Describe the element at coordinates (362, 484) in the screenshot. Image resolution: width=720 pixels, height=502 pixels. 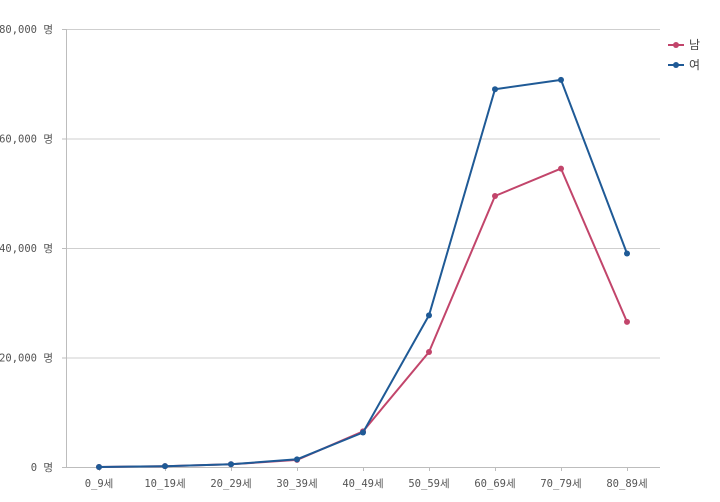
I see `x-tick-label: 40_49세` at that location.